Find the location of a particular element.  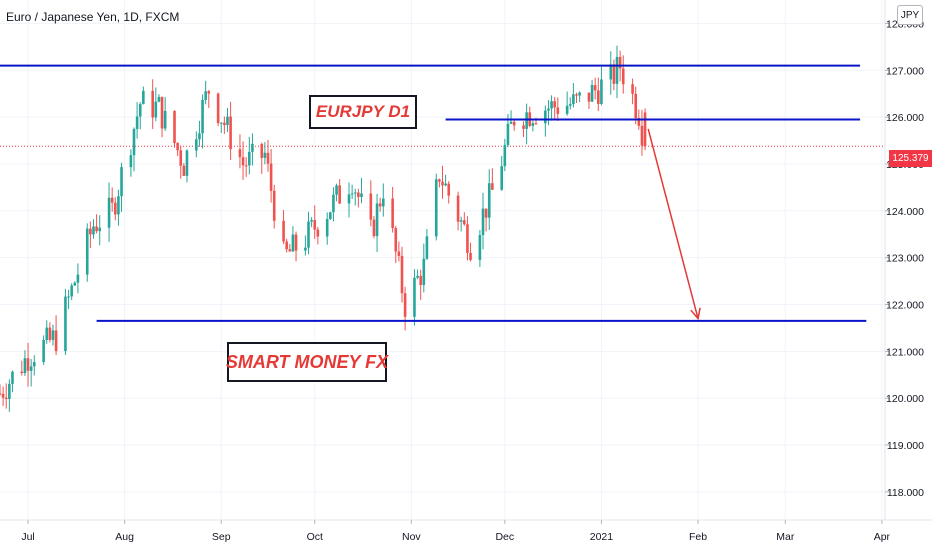

arrow-shaft is located at coordinates (673, 223).